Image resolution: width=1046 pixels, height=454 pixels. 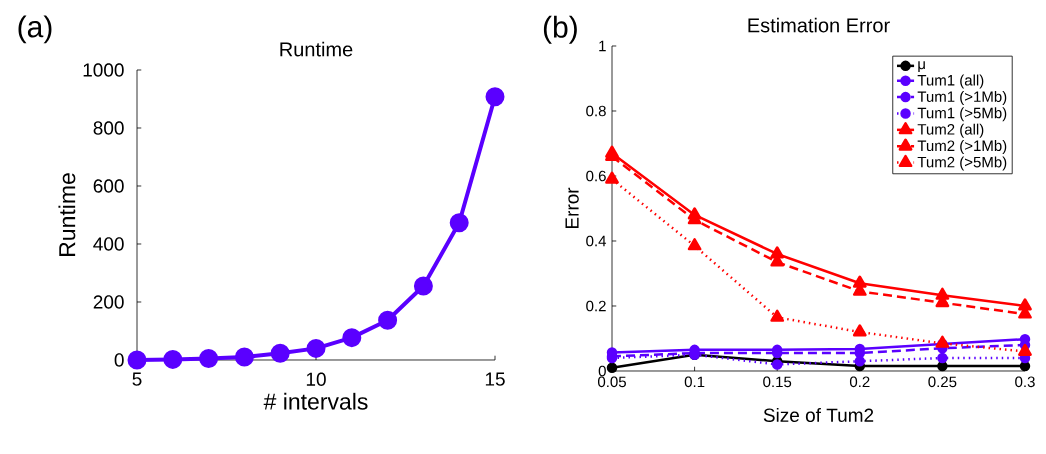 What do you see at coordinates (921, 66) in the screenshot?
I see `legend-label: μ` at bounding box center [921, 66].